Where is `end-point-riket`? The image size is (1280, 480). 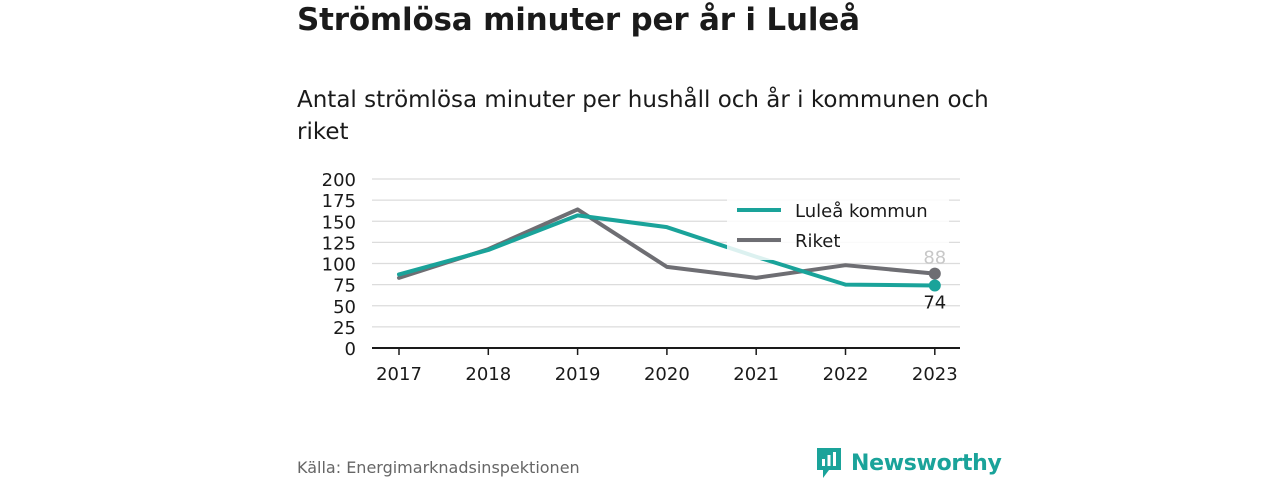
end-point-riket is located at coordinates (934, 273).